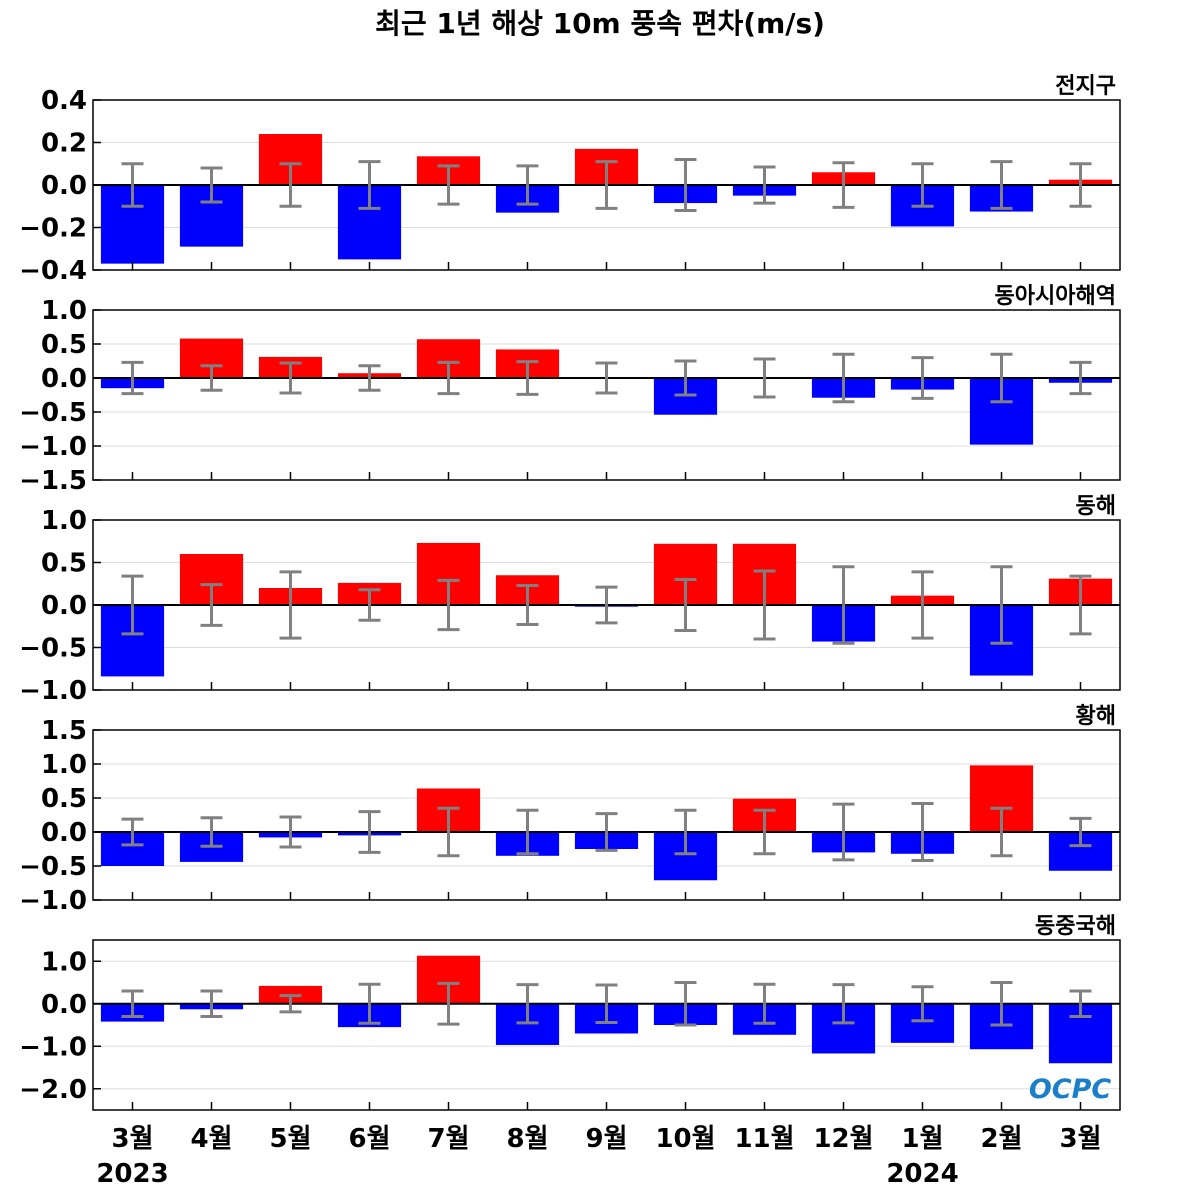 This screenshot has width=1200, height=1200. I want to click on x-tick-label: 6월, so click(369, 1139).